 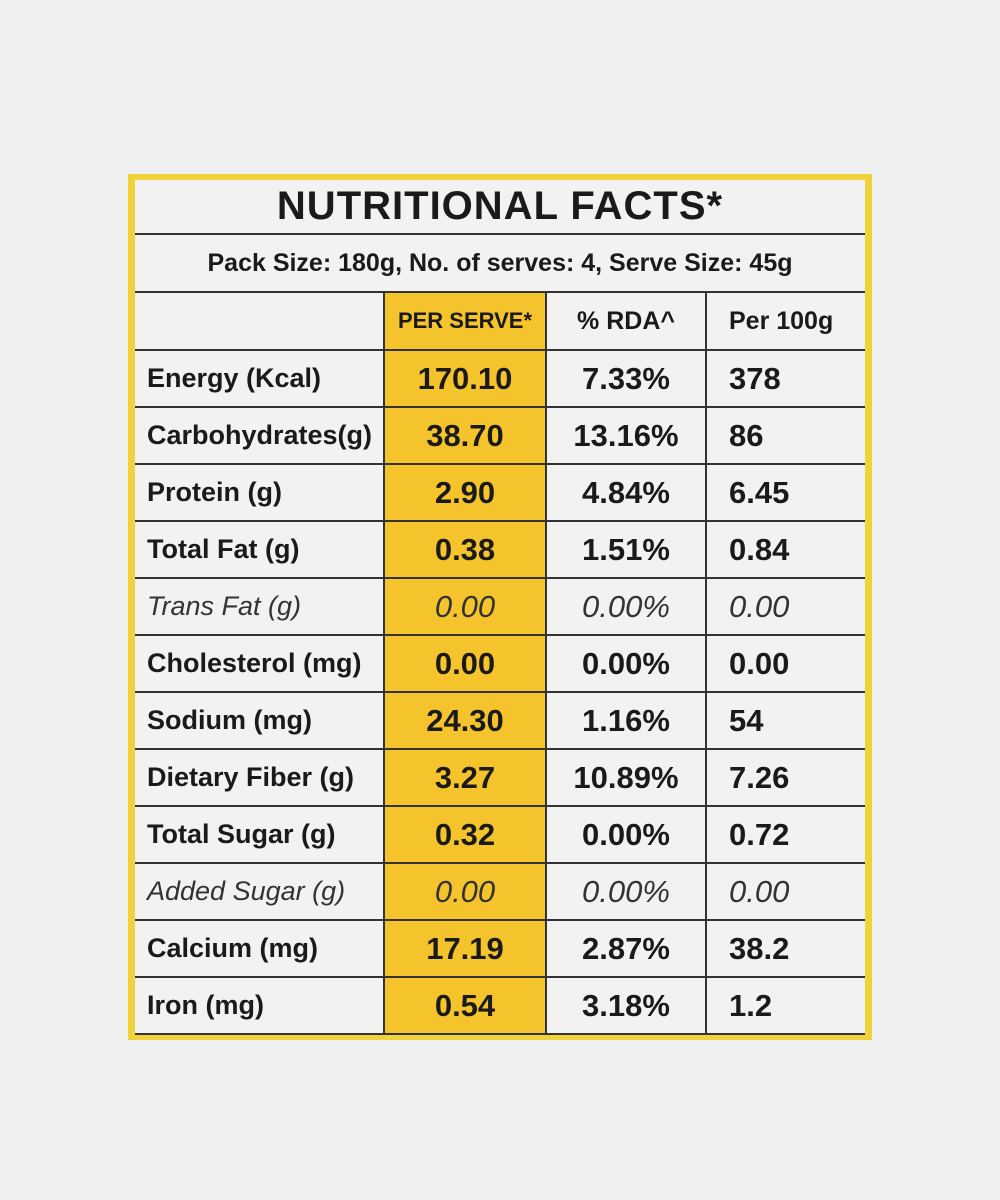 What do you see at coordinates (627, 1005) in the screenshot?
I see `rda-value: 3.18%` at bounding box center [627, 1005].